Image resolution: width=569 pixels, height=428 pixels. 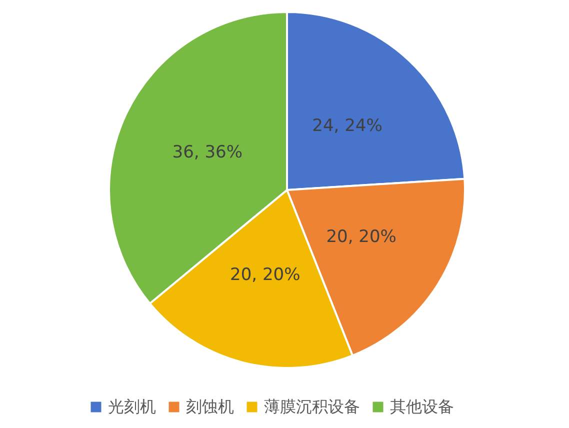 I want to click on legend-label: 刻蚀机, so click(x=210, y=406).